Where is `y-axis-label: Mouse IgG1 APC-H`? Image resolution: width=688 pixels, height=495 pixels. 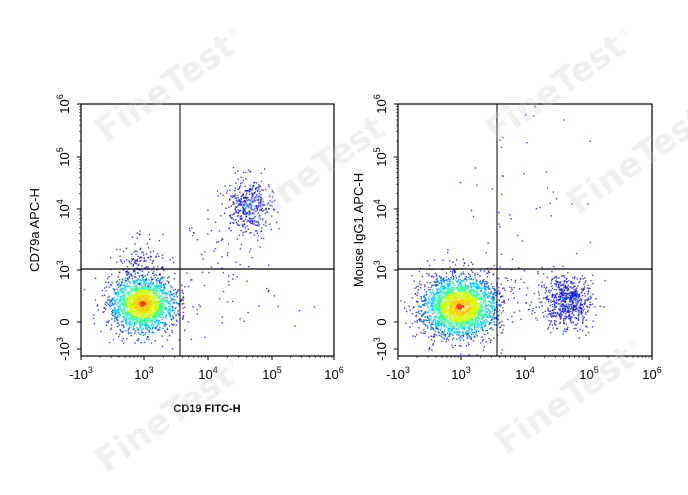 y-axis-label: Mouse IgG1 APC-H is located at coordinates (358, 230).